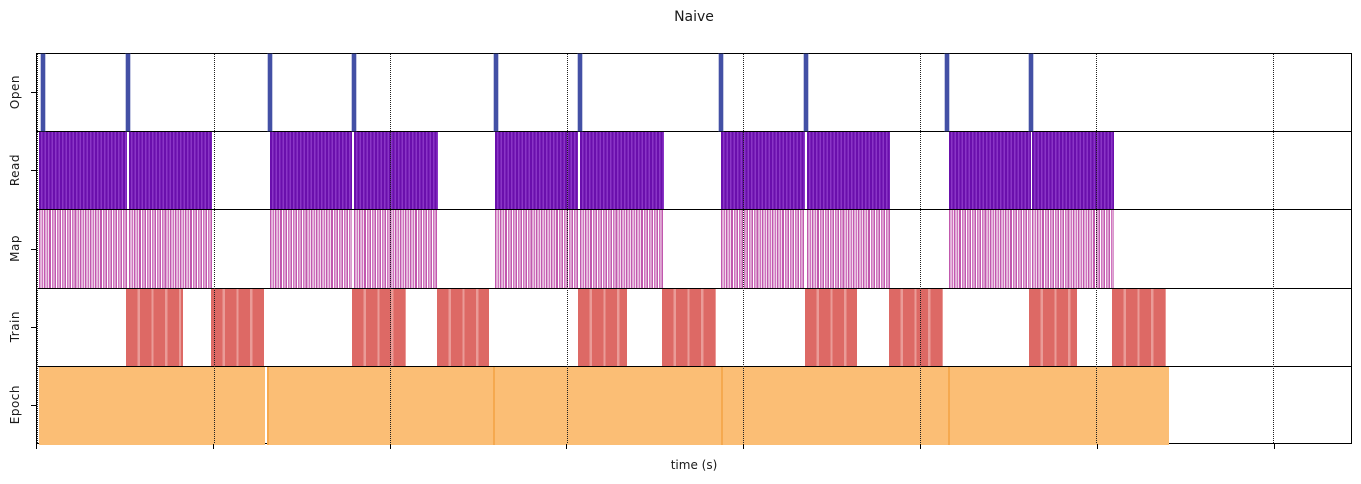 Image resolution: width=1361 pixels, height=484 pixels. Describe the element at coordinates (15, 92) in the screenshot. I see `row-label-open: Open` at that location.